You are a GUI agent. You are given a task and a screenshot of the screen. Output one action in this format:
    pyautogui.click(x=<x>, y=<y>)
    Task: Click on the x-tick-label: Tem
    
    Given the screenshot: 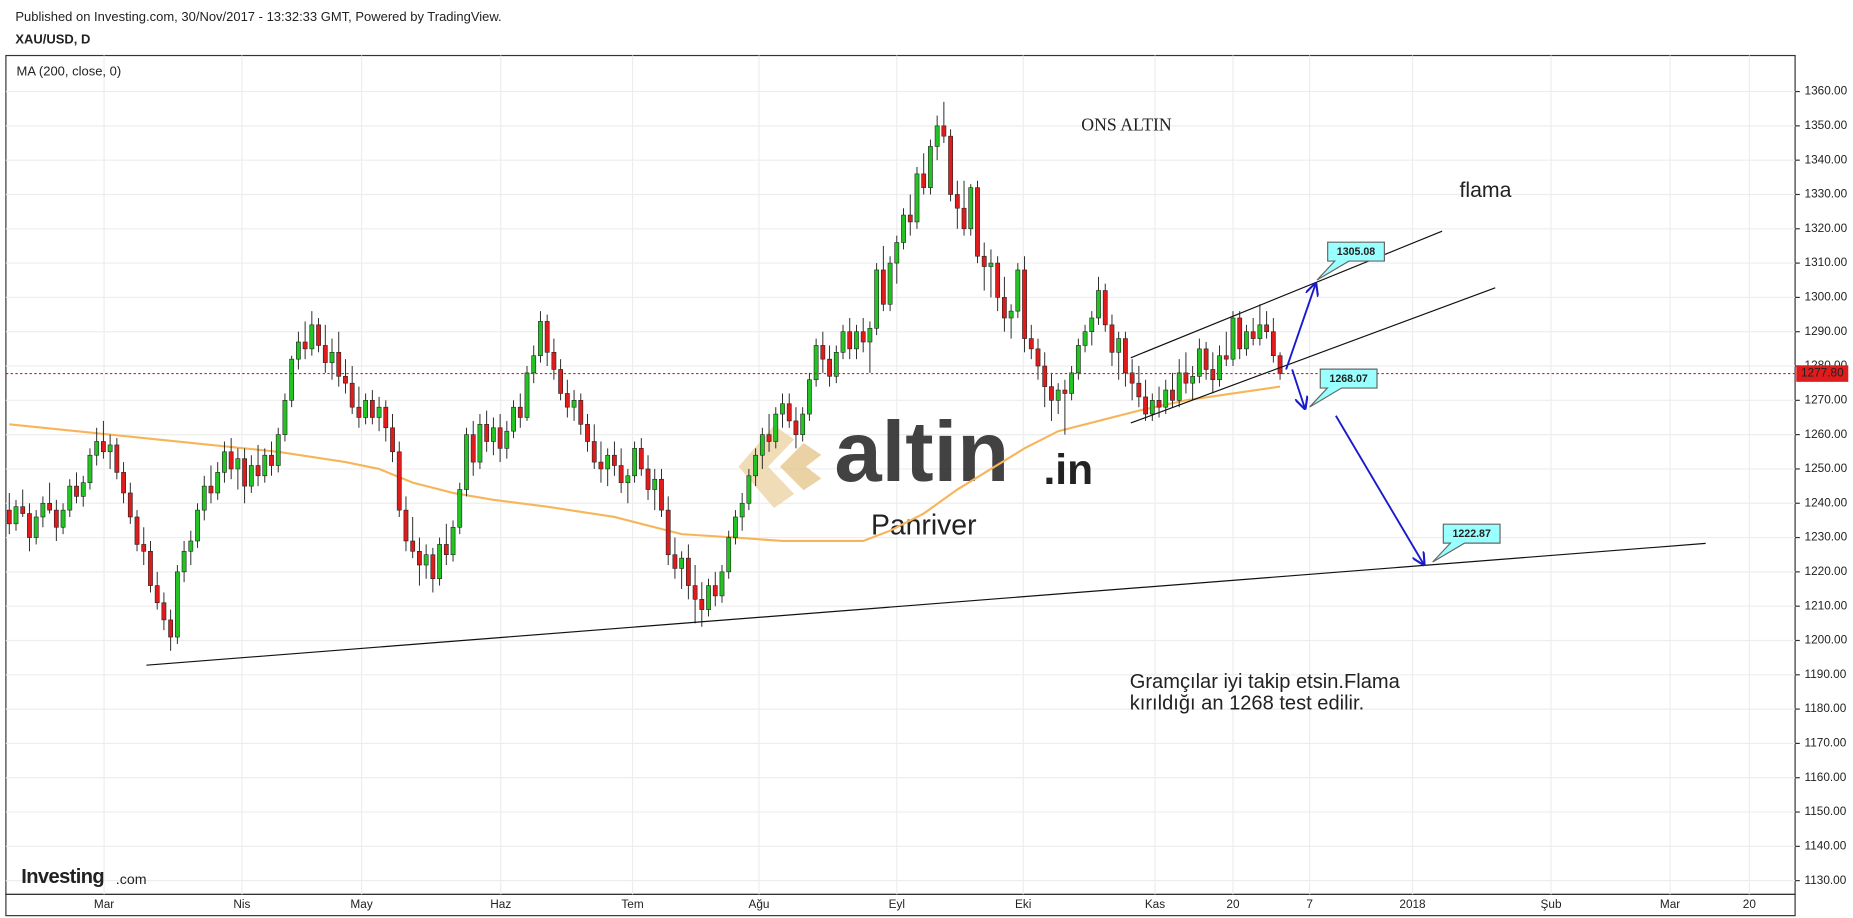 What is the action you would take?
    pyautogui.click(x=632, y=904)
    